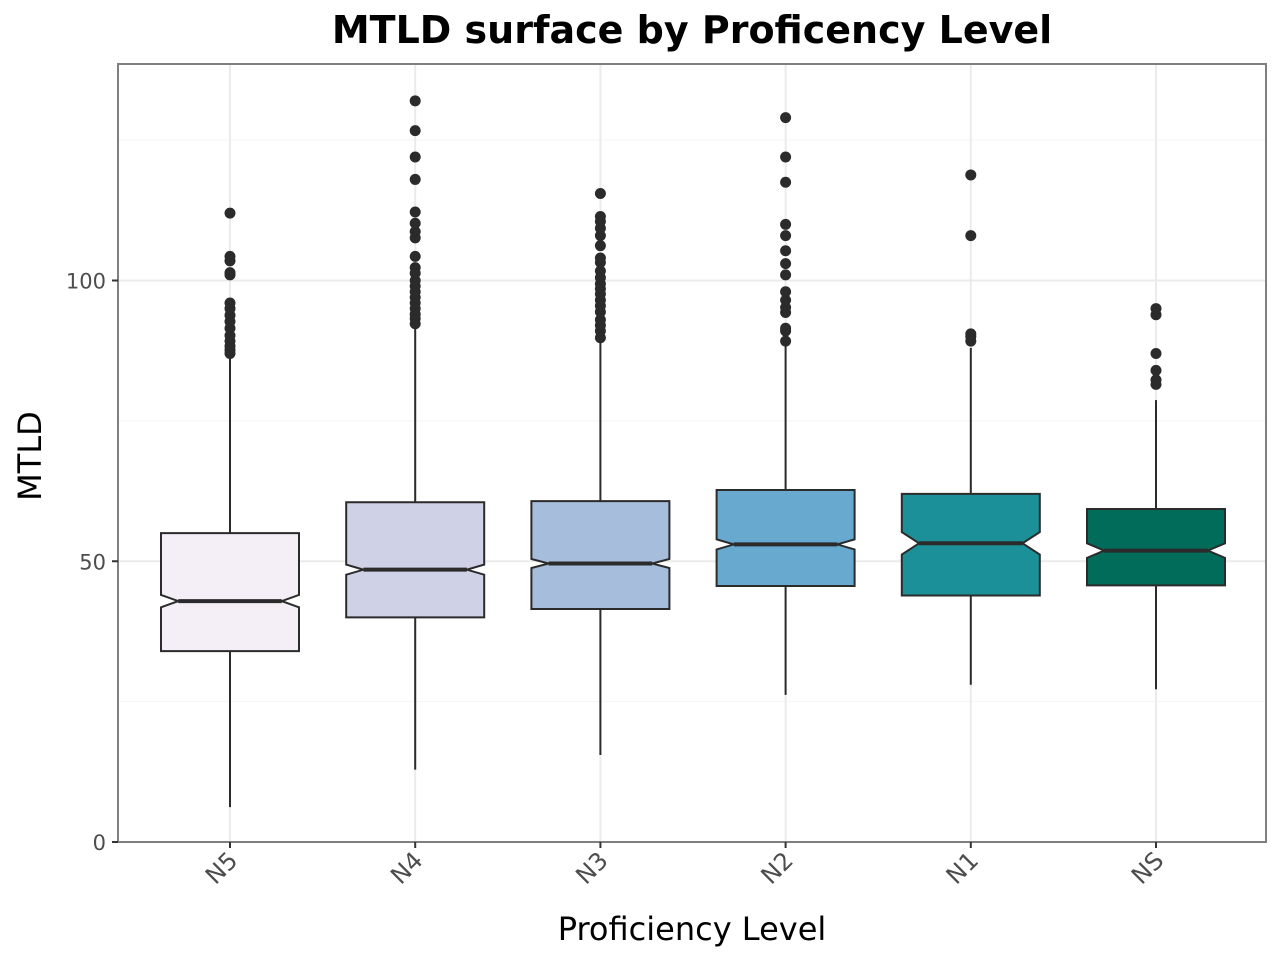 This screenshot has height=960, width=1280. I want to click on x-tick-label: N2, so click(777, 867).